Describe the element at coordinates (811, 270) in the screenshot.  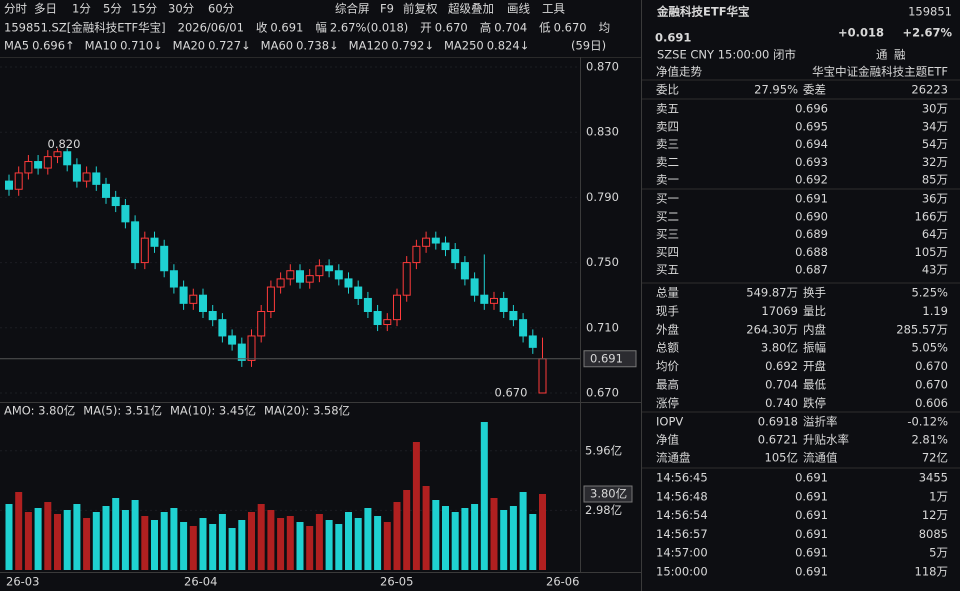
I see `panel-cell: 0.687` at that location.